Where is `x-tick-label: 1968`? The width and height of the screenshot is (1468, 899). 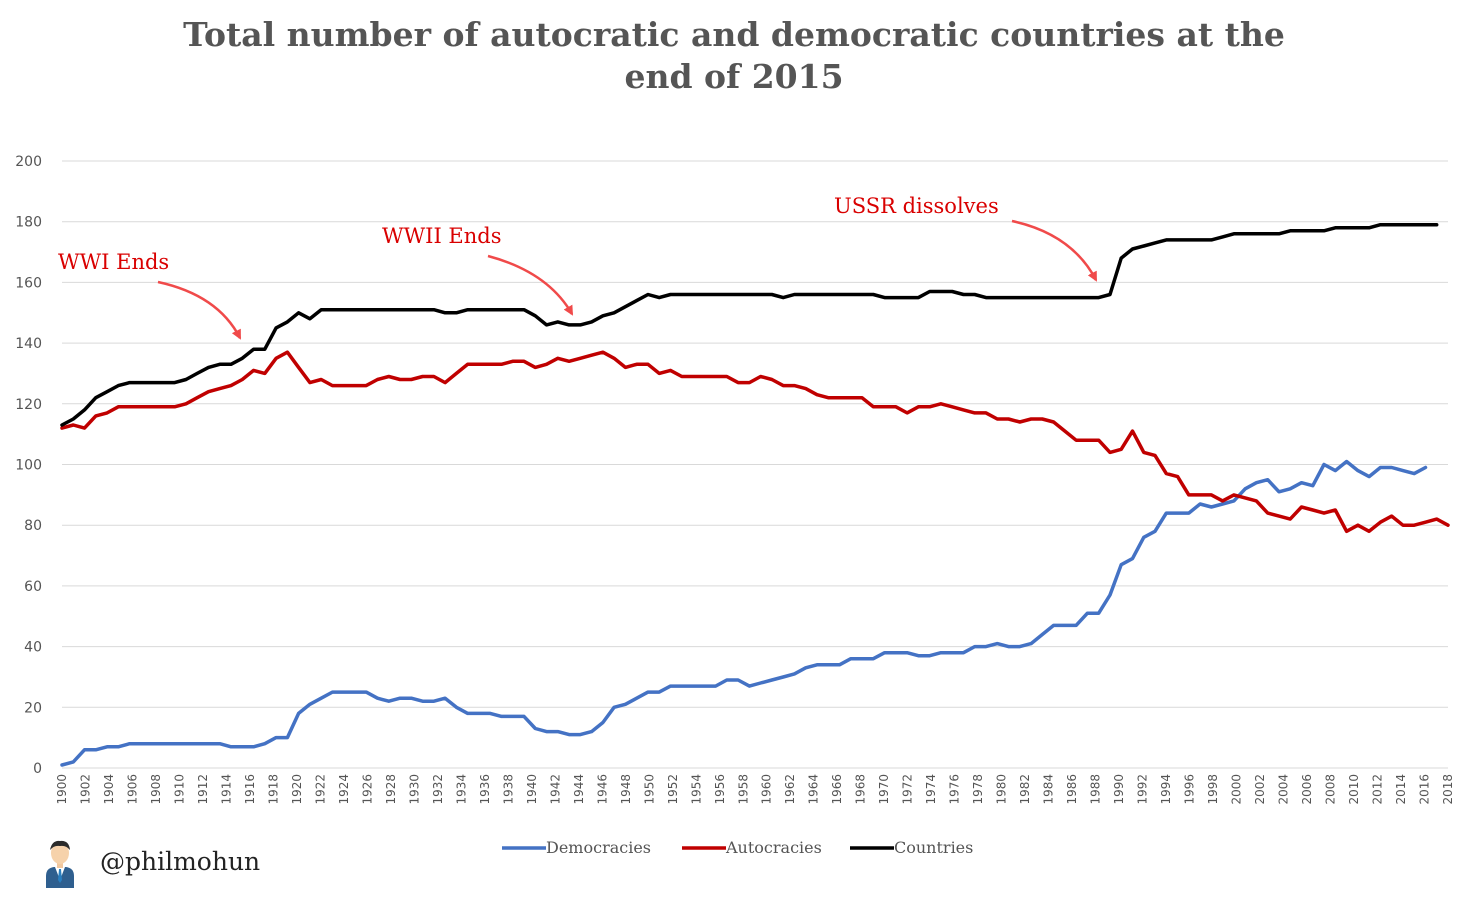
x-tick-label: 1968 is located at coordinates (861, 789).